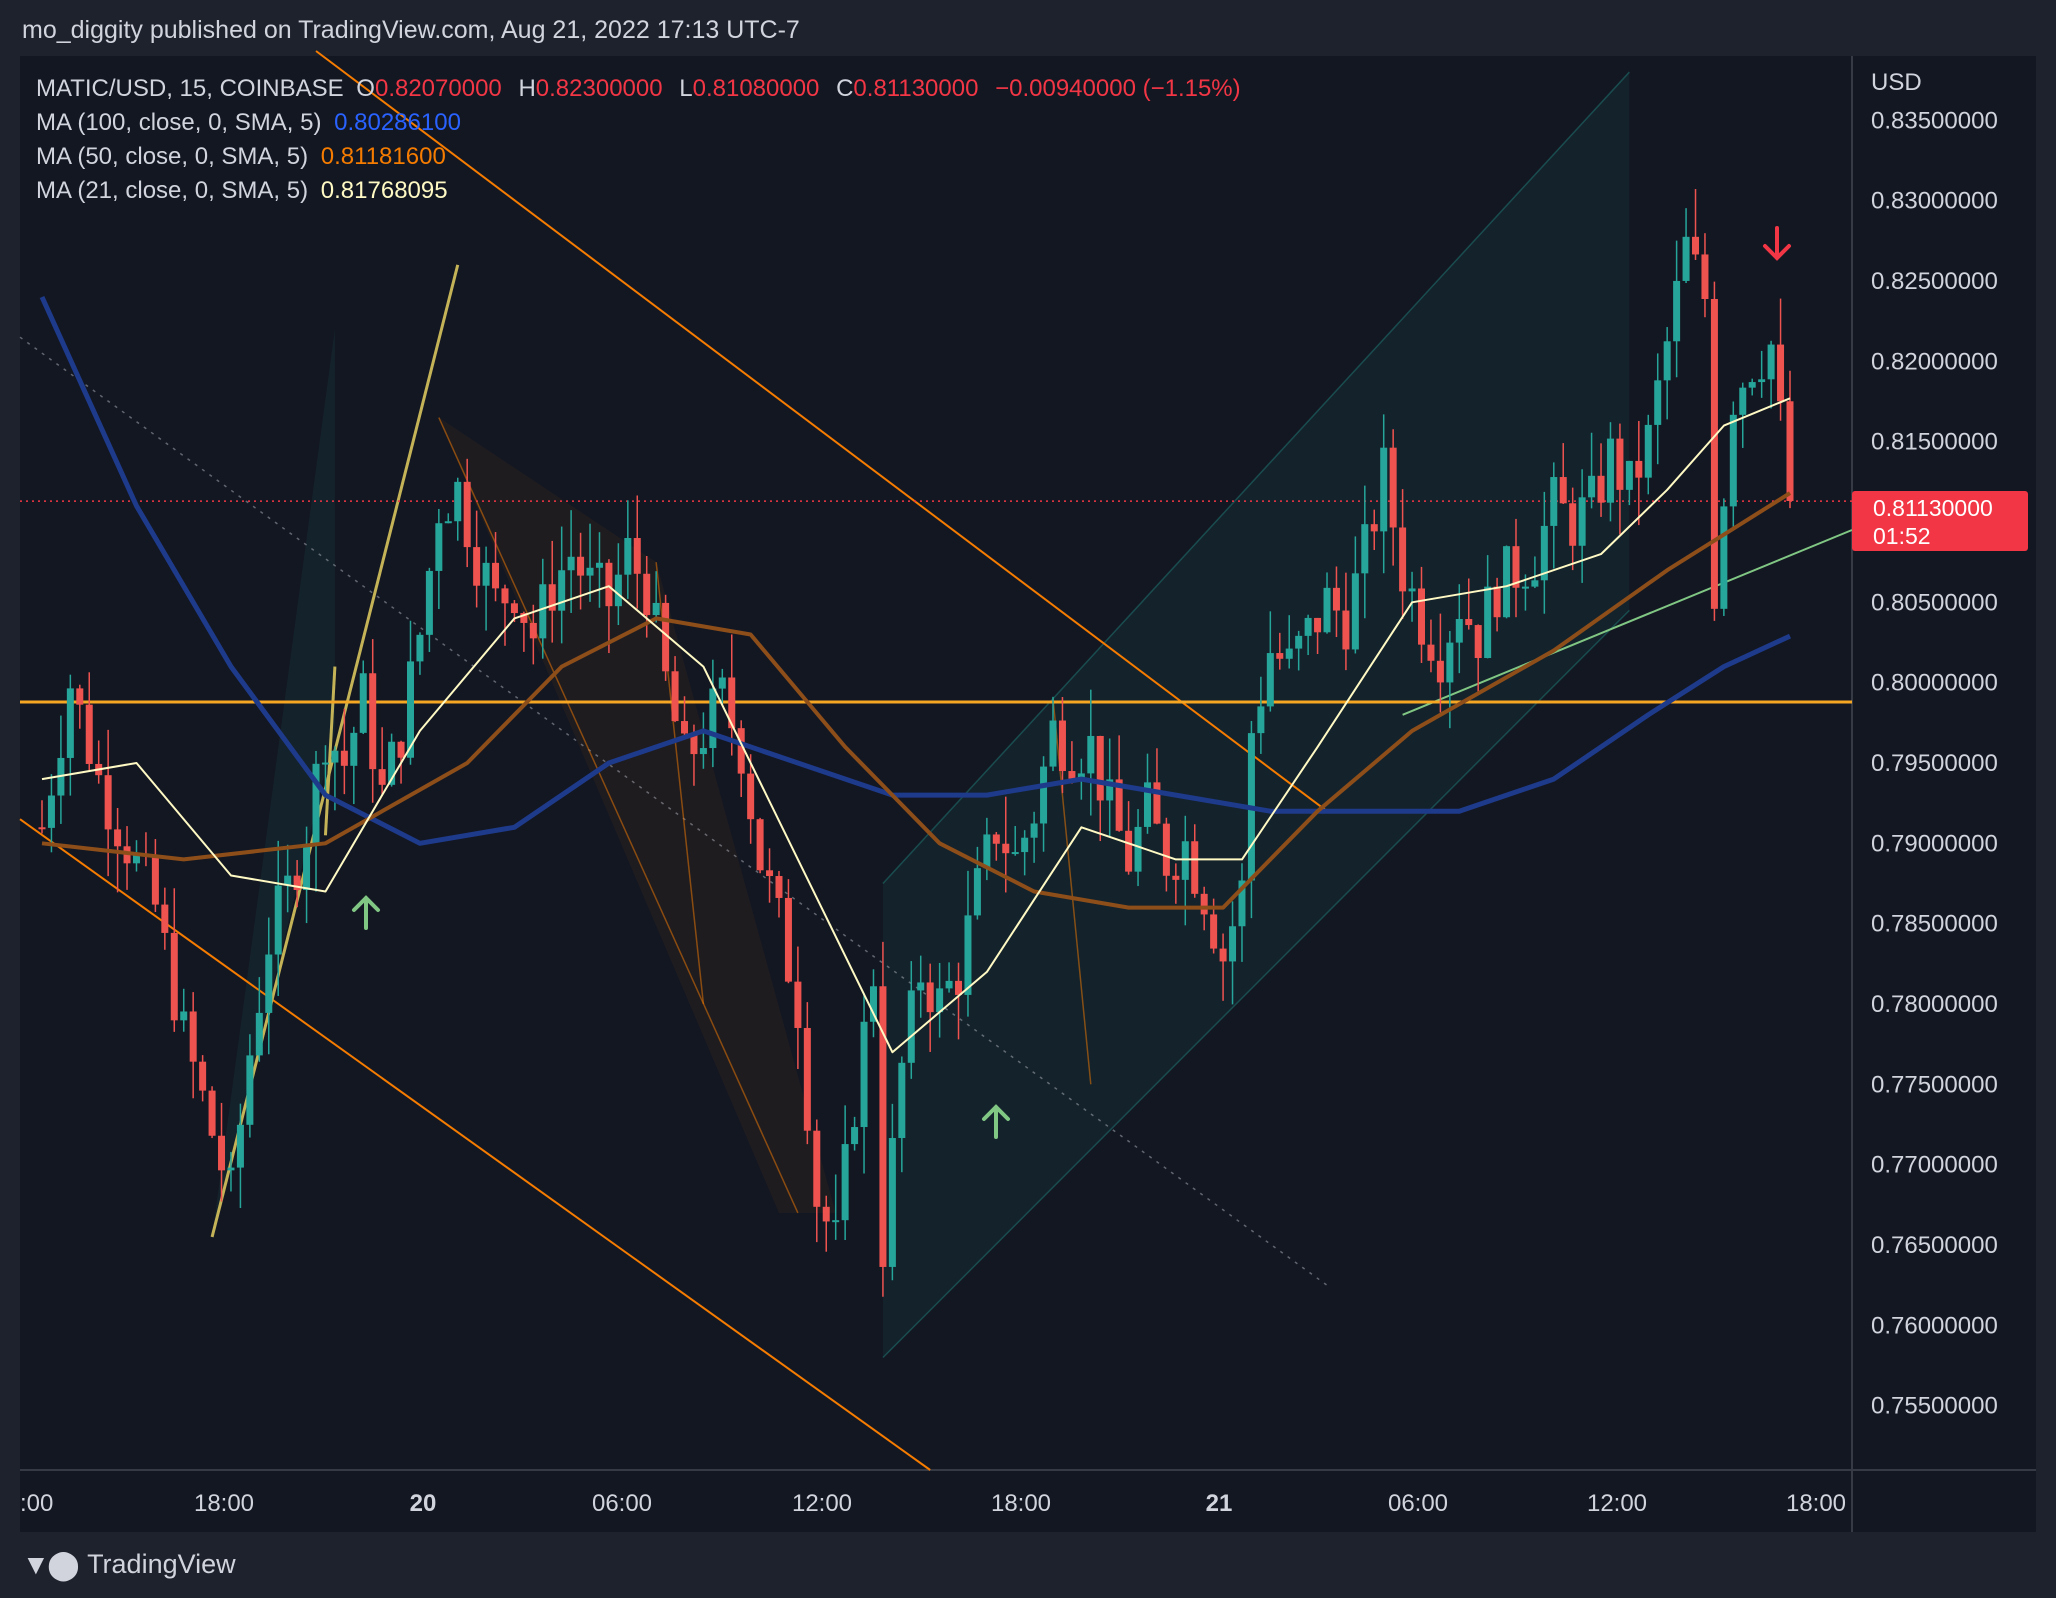 The width and height of the screenshot is (2056, 1598). Describe the element at coordinates (1934, 843) in the screenshot. I see `price-axis-tick: 0.79000000` at that location.